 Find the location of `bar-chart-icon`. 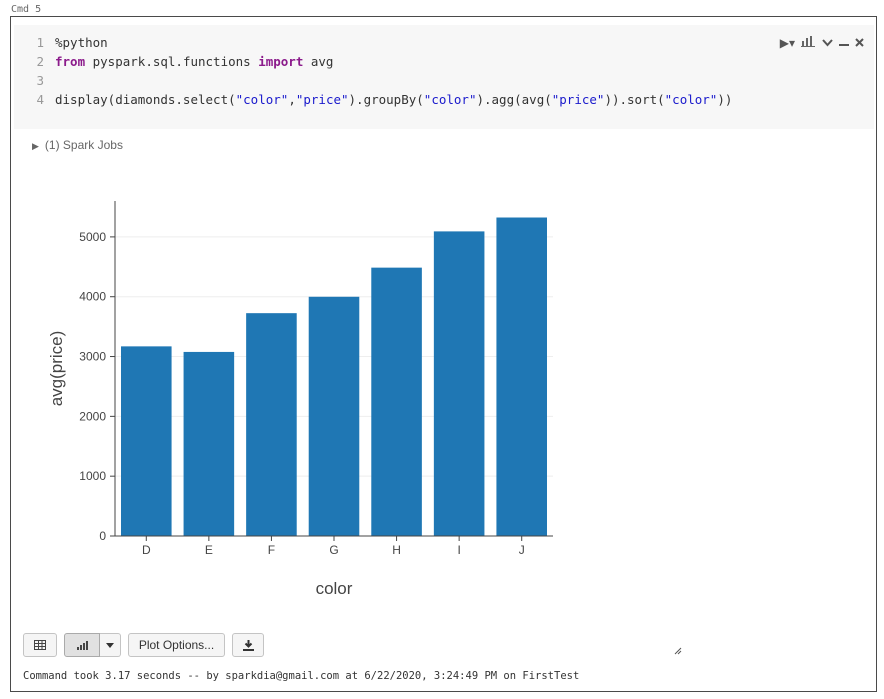

bar-chart-icon is located at coordinates (82, 645).